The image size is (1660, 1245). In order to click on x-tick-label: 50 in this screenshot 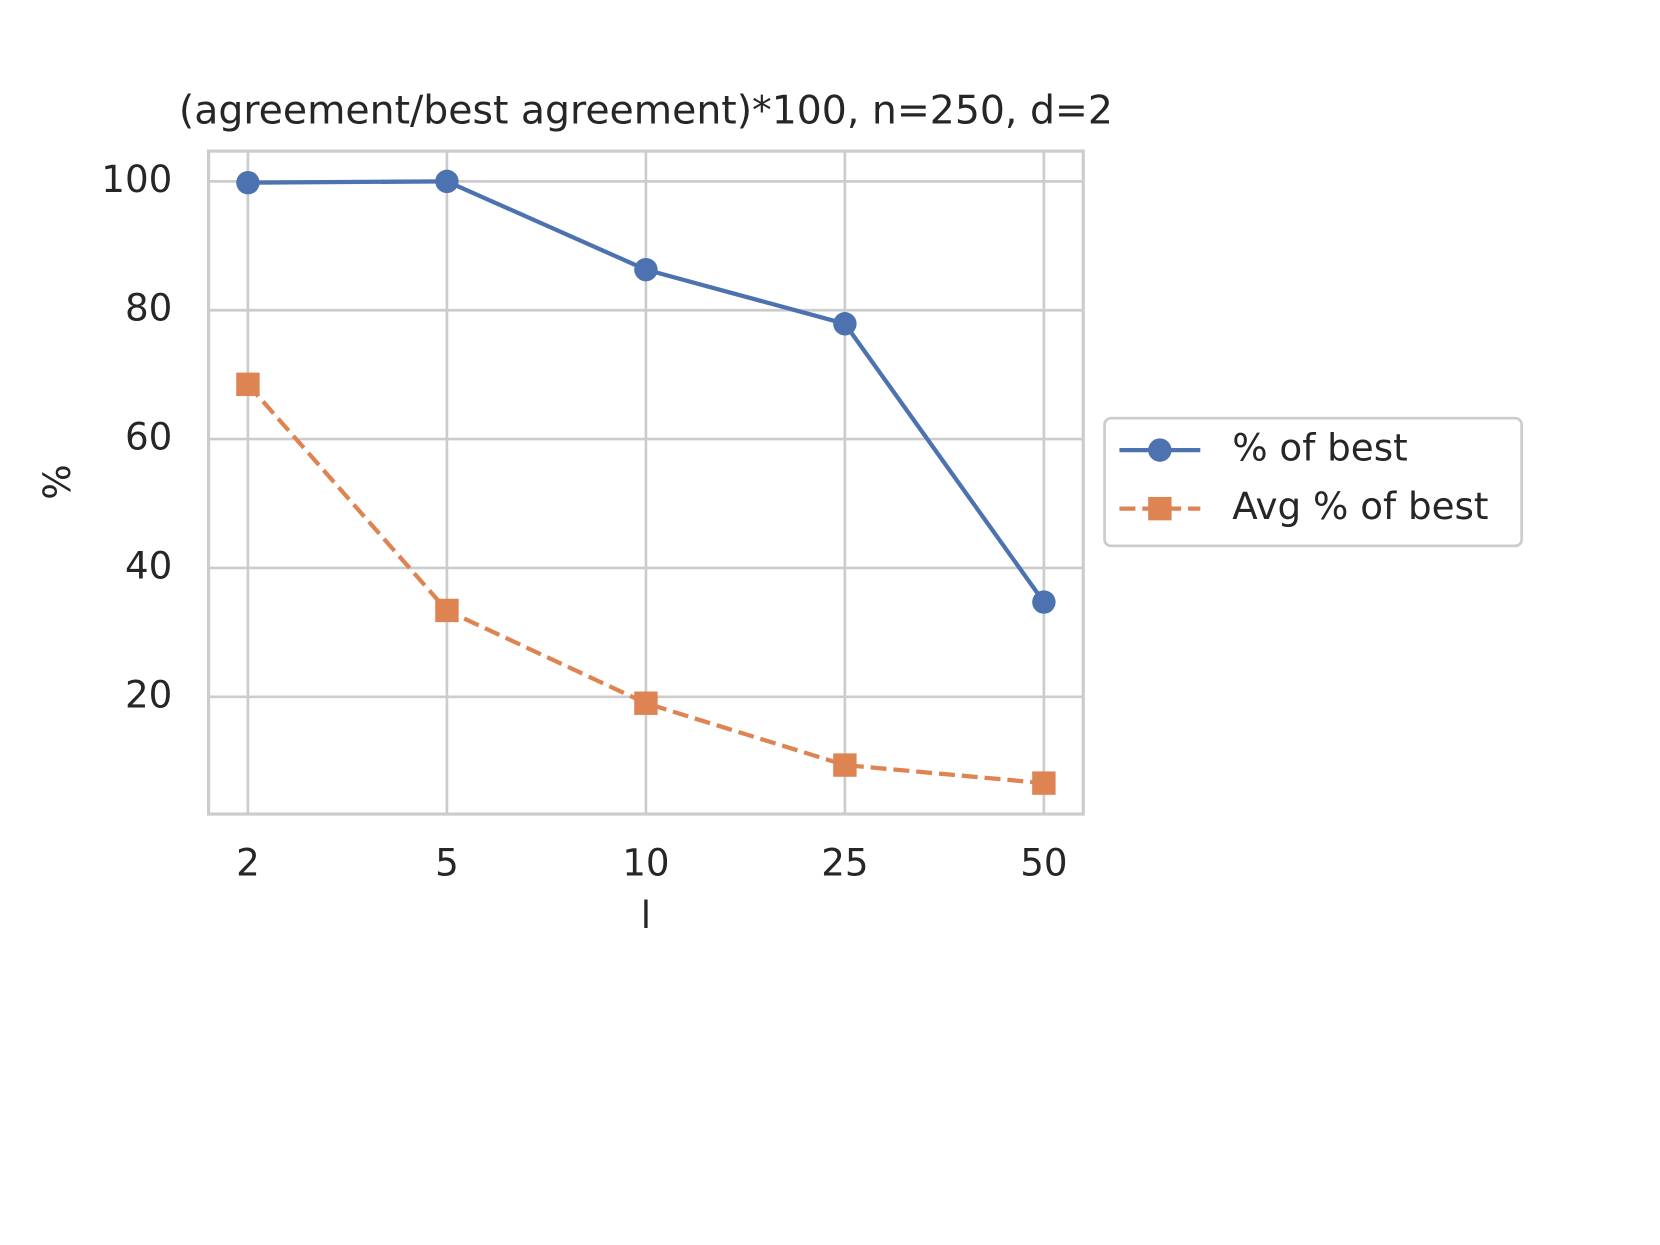, I will do `click(1043, 863)`.